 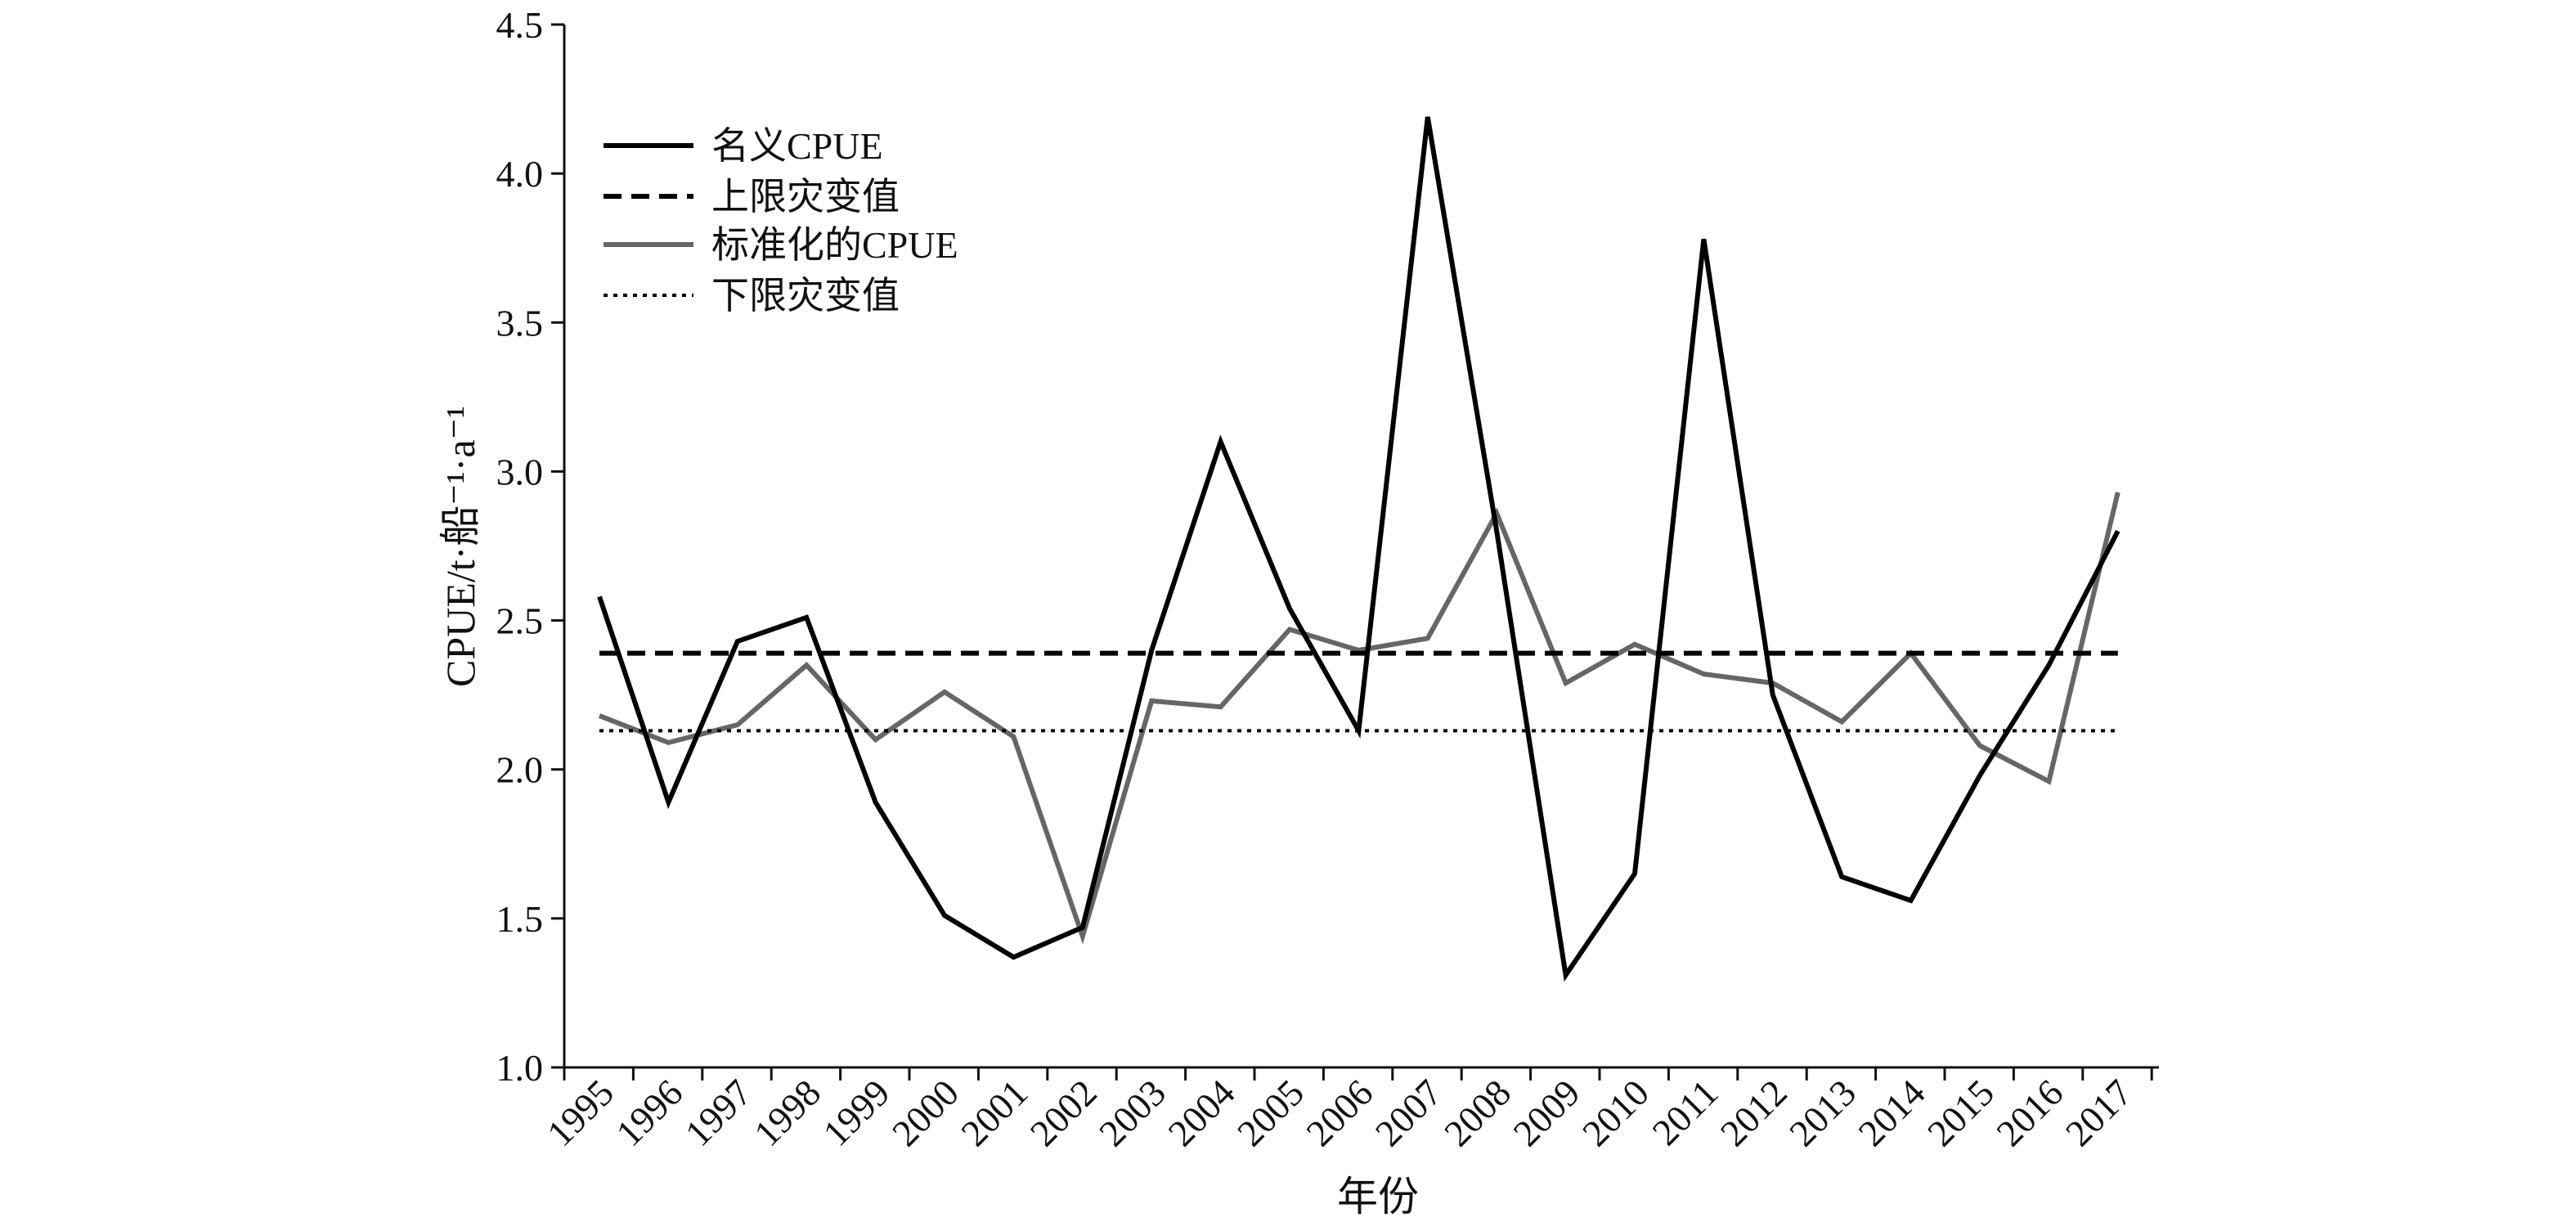 I want to click on x-tick-label: 2011, so click(x=1686, y=1112).